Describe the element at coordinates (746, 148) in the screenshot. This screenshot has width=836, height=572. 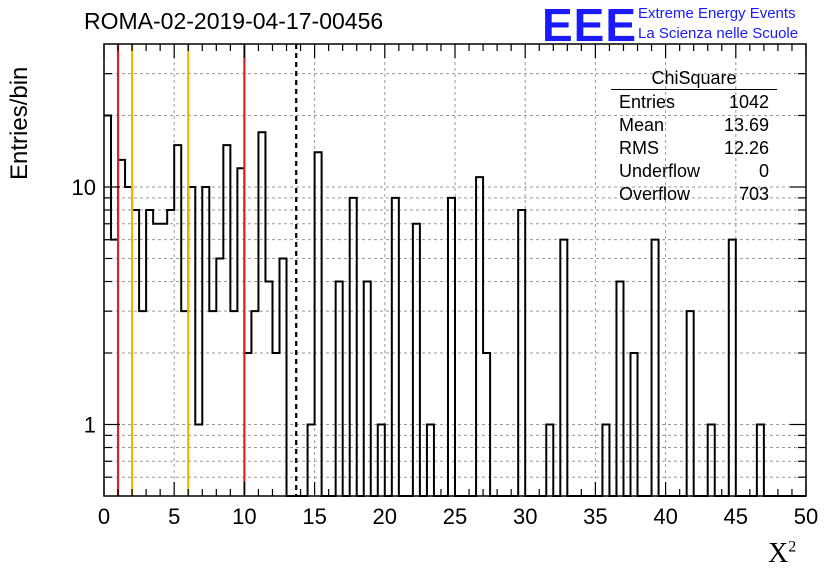
I see `stats-value: 12.26` at that location.